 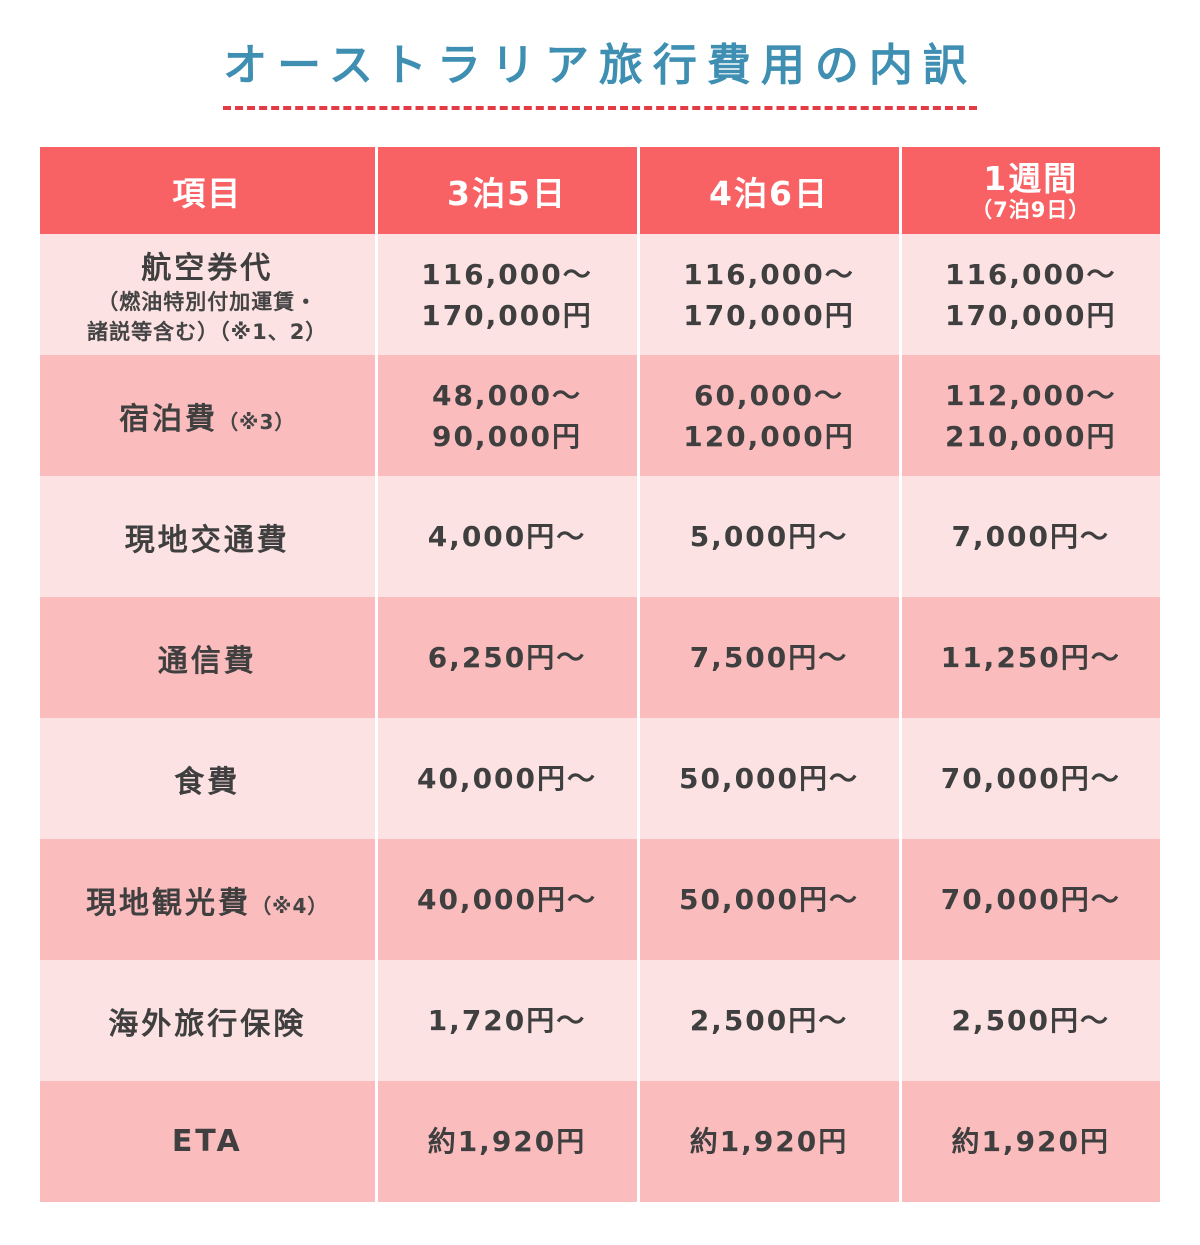 I want to click on value-cell: 48,000～ 90,000円, so click(x=507, y=415).